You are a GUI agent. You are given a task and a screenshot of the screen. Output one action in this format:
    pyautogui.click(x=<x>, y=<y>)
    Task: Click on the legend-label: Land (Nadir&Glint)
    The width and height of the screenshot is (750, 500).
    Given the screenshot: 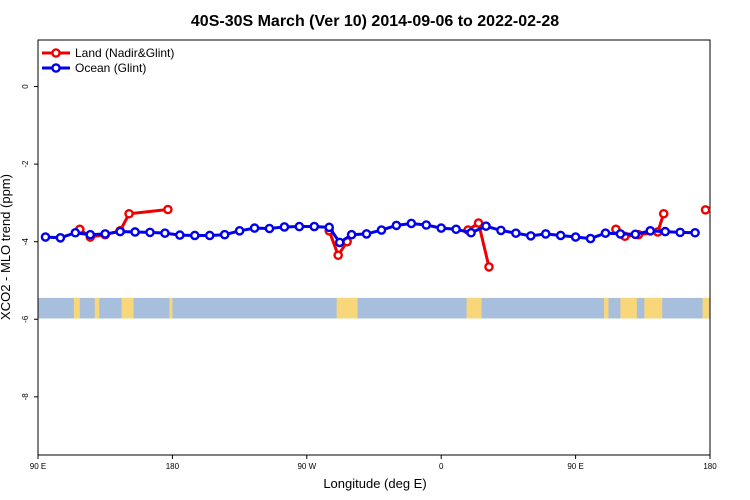 What is the action you would take?
    pyautogui.click(x=124, y=53)
    